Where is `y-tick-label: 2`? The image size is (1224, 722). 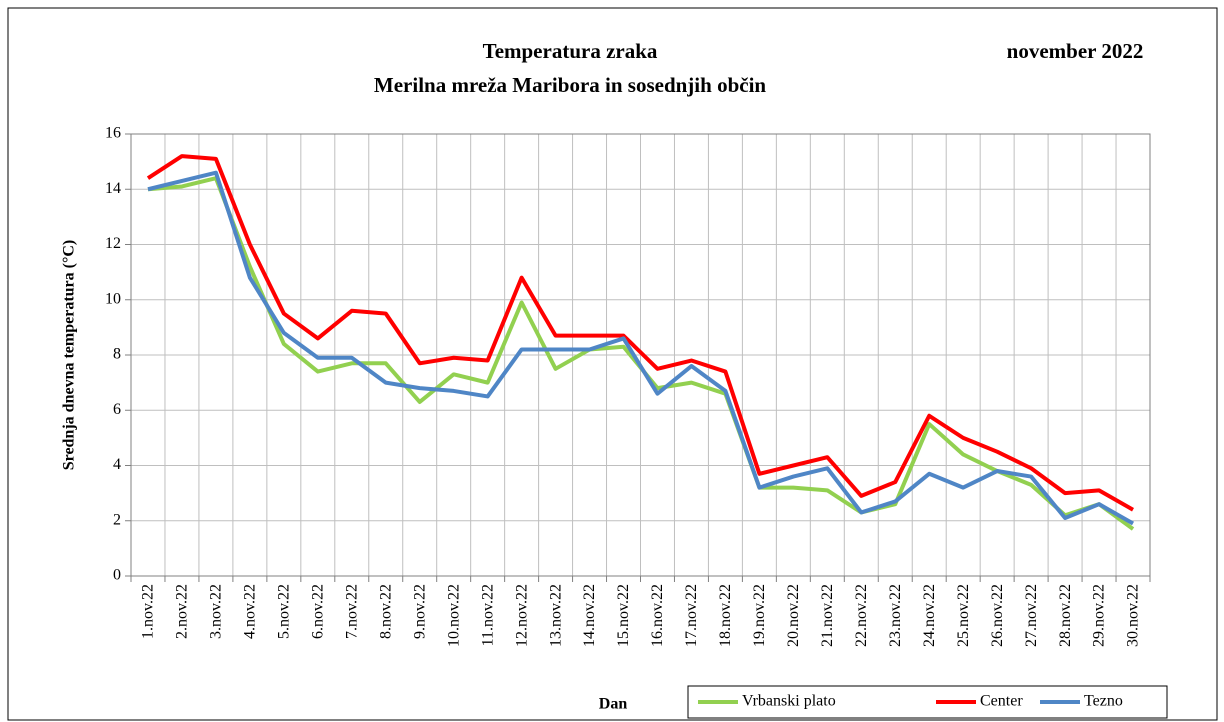 y-tick-label: 2 is located at coordinates (117, 519).